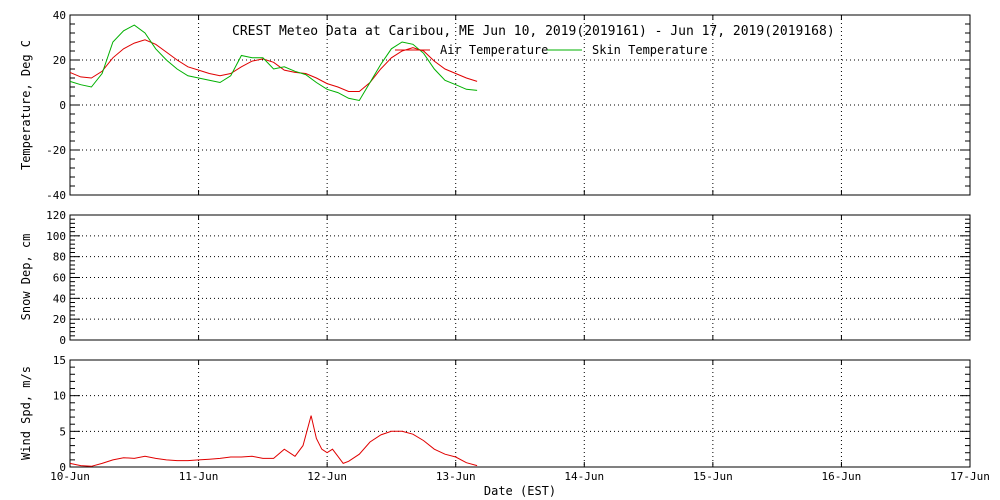  What do you see at coordinates (26, 277) in the screenshot?
I see `y-axis-label-snow-depth: Snow Dep, cm` at bounding box center [26, 277].